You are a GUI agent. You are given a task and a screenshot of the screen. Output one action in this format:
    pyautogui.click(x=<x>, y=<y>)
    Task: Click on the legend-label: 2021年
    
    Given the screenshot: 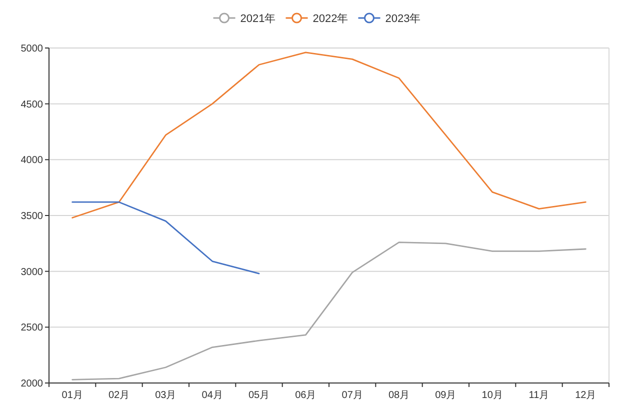 What is the action you would take?
    pyautogui.click(x=258, y=19)
    